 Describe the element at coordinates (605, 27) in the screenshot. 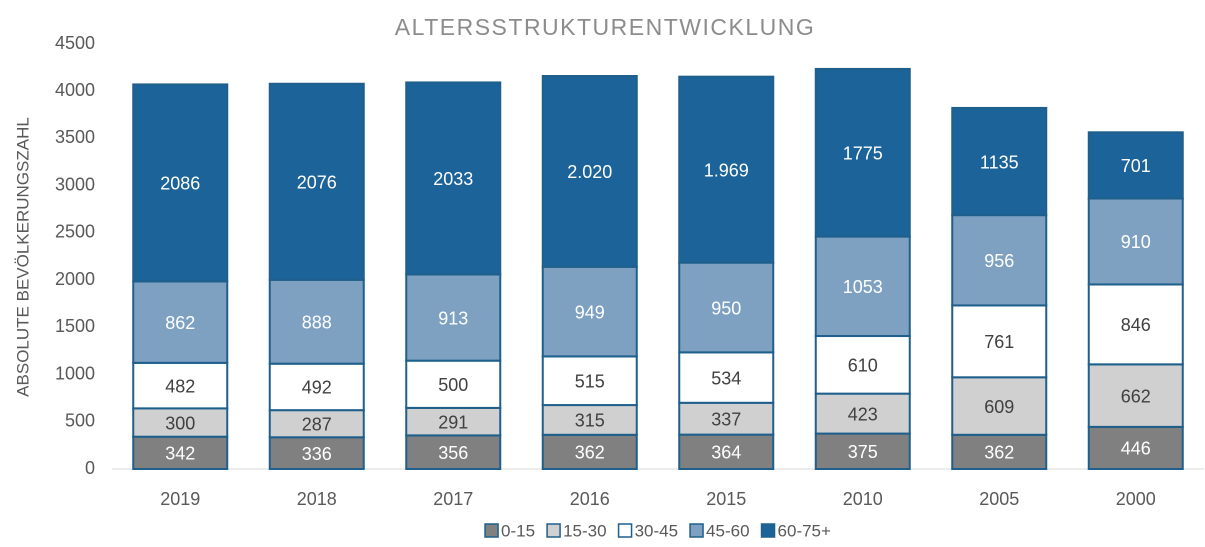

I see `chart-title: ALTERSSTRUKTURENTWICKLUNG` at that location.